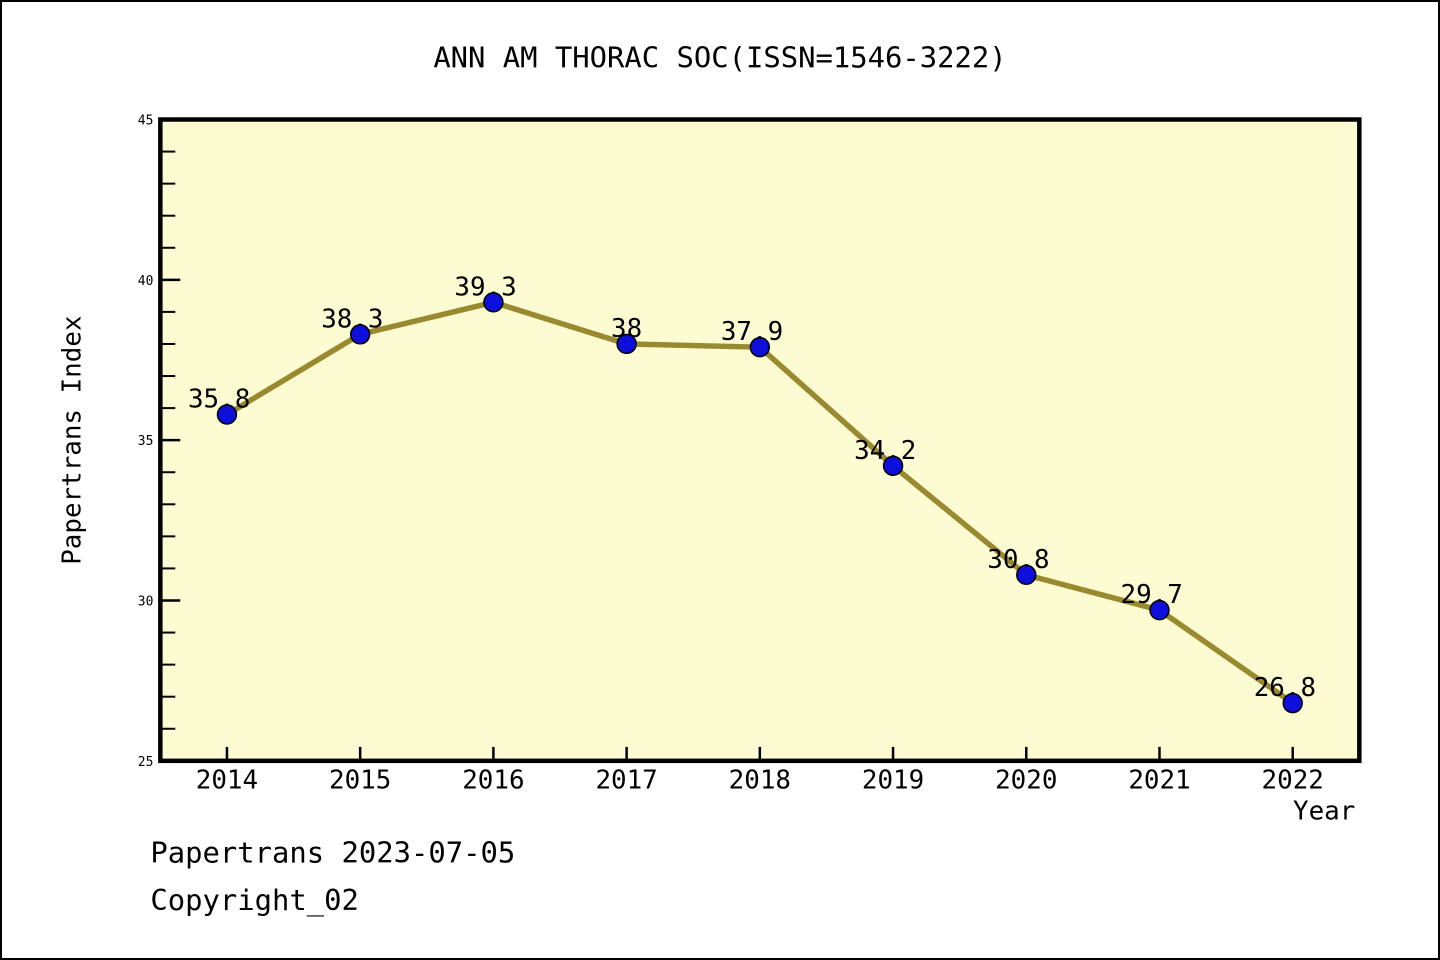  I want to click on x-tick-label: 2017, so click(626, 781).